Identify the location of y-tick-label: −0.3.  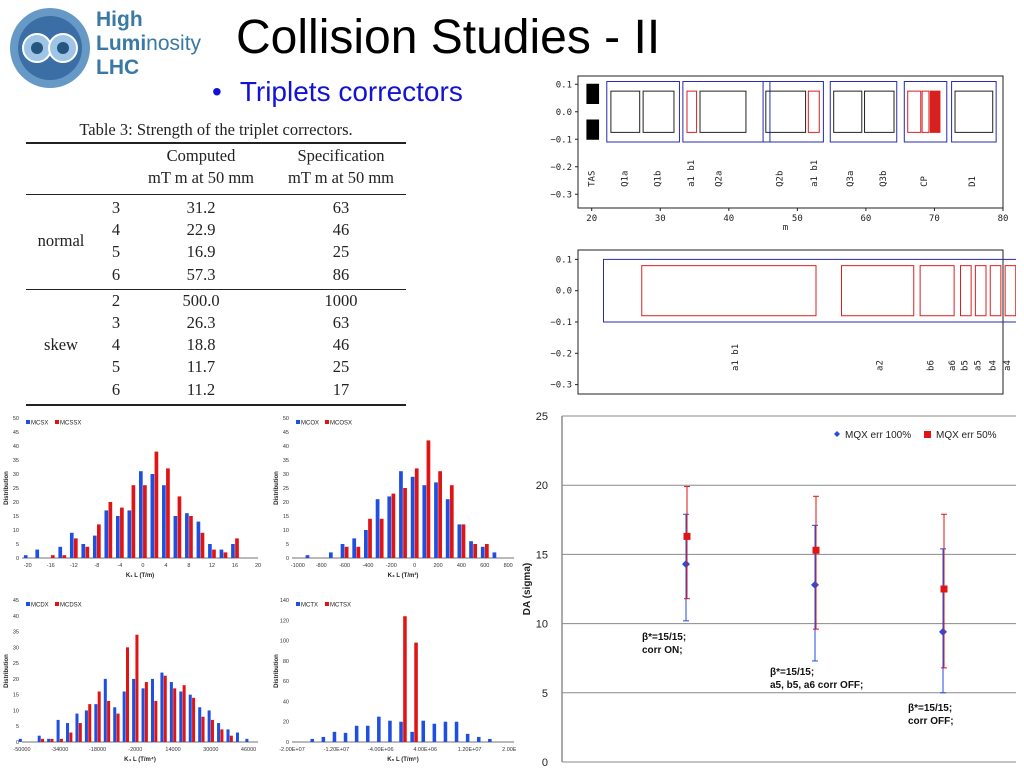
(561, 386).